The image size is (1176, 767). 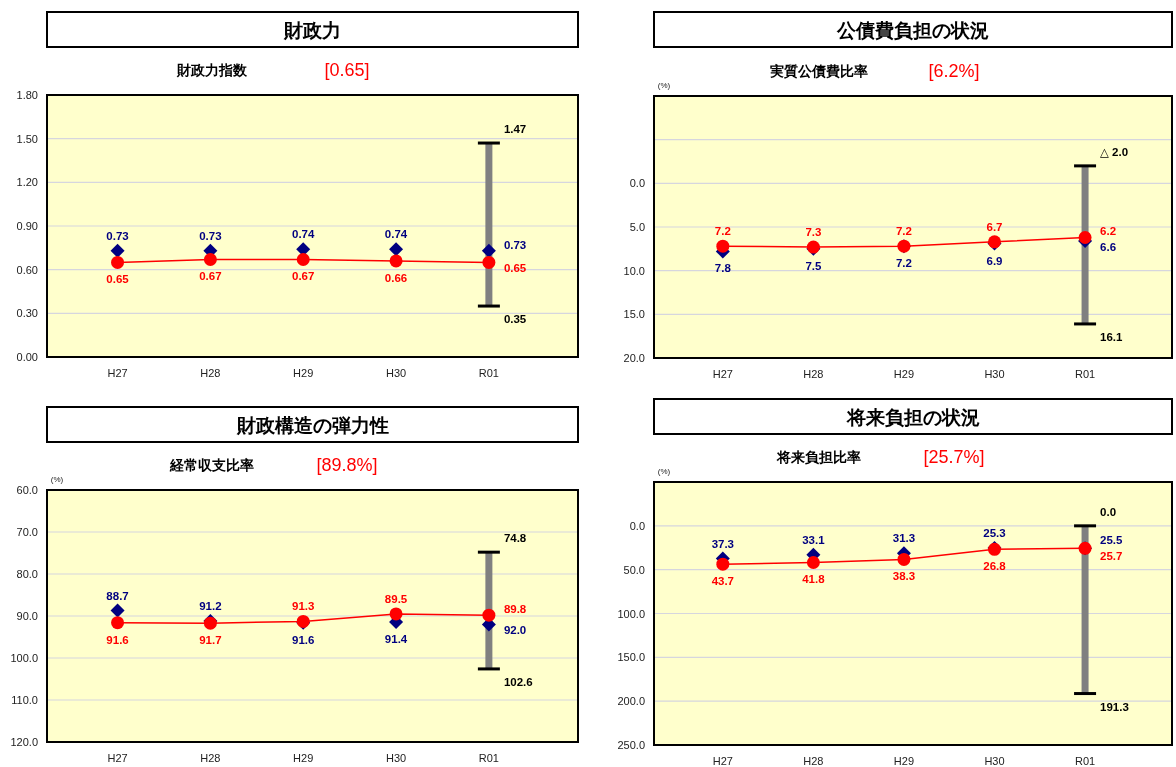 I want to click on data-label: 31.3, so click(x=904, y=538).